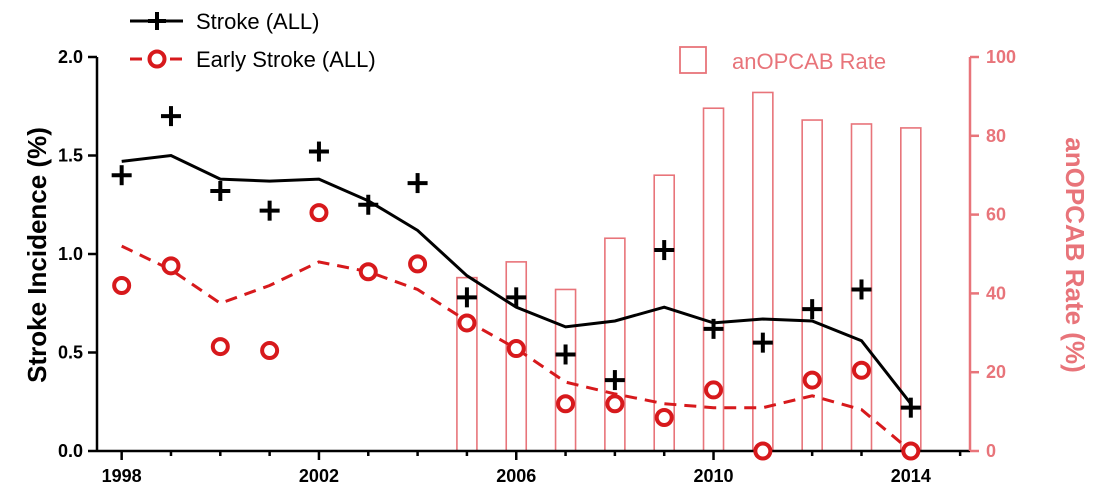 Image resolution: width=1098 pixels, height=492 pixels. Describe the element at coordinates (318, 151) in the screenshot. I see `stroke-point-2002` at that location.